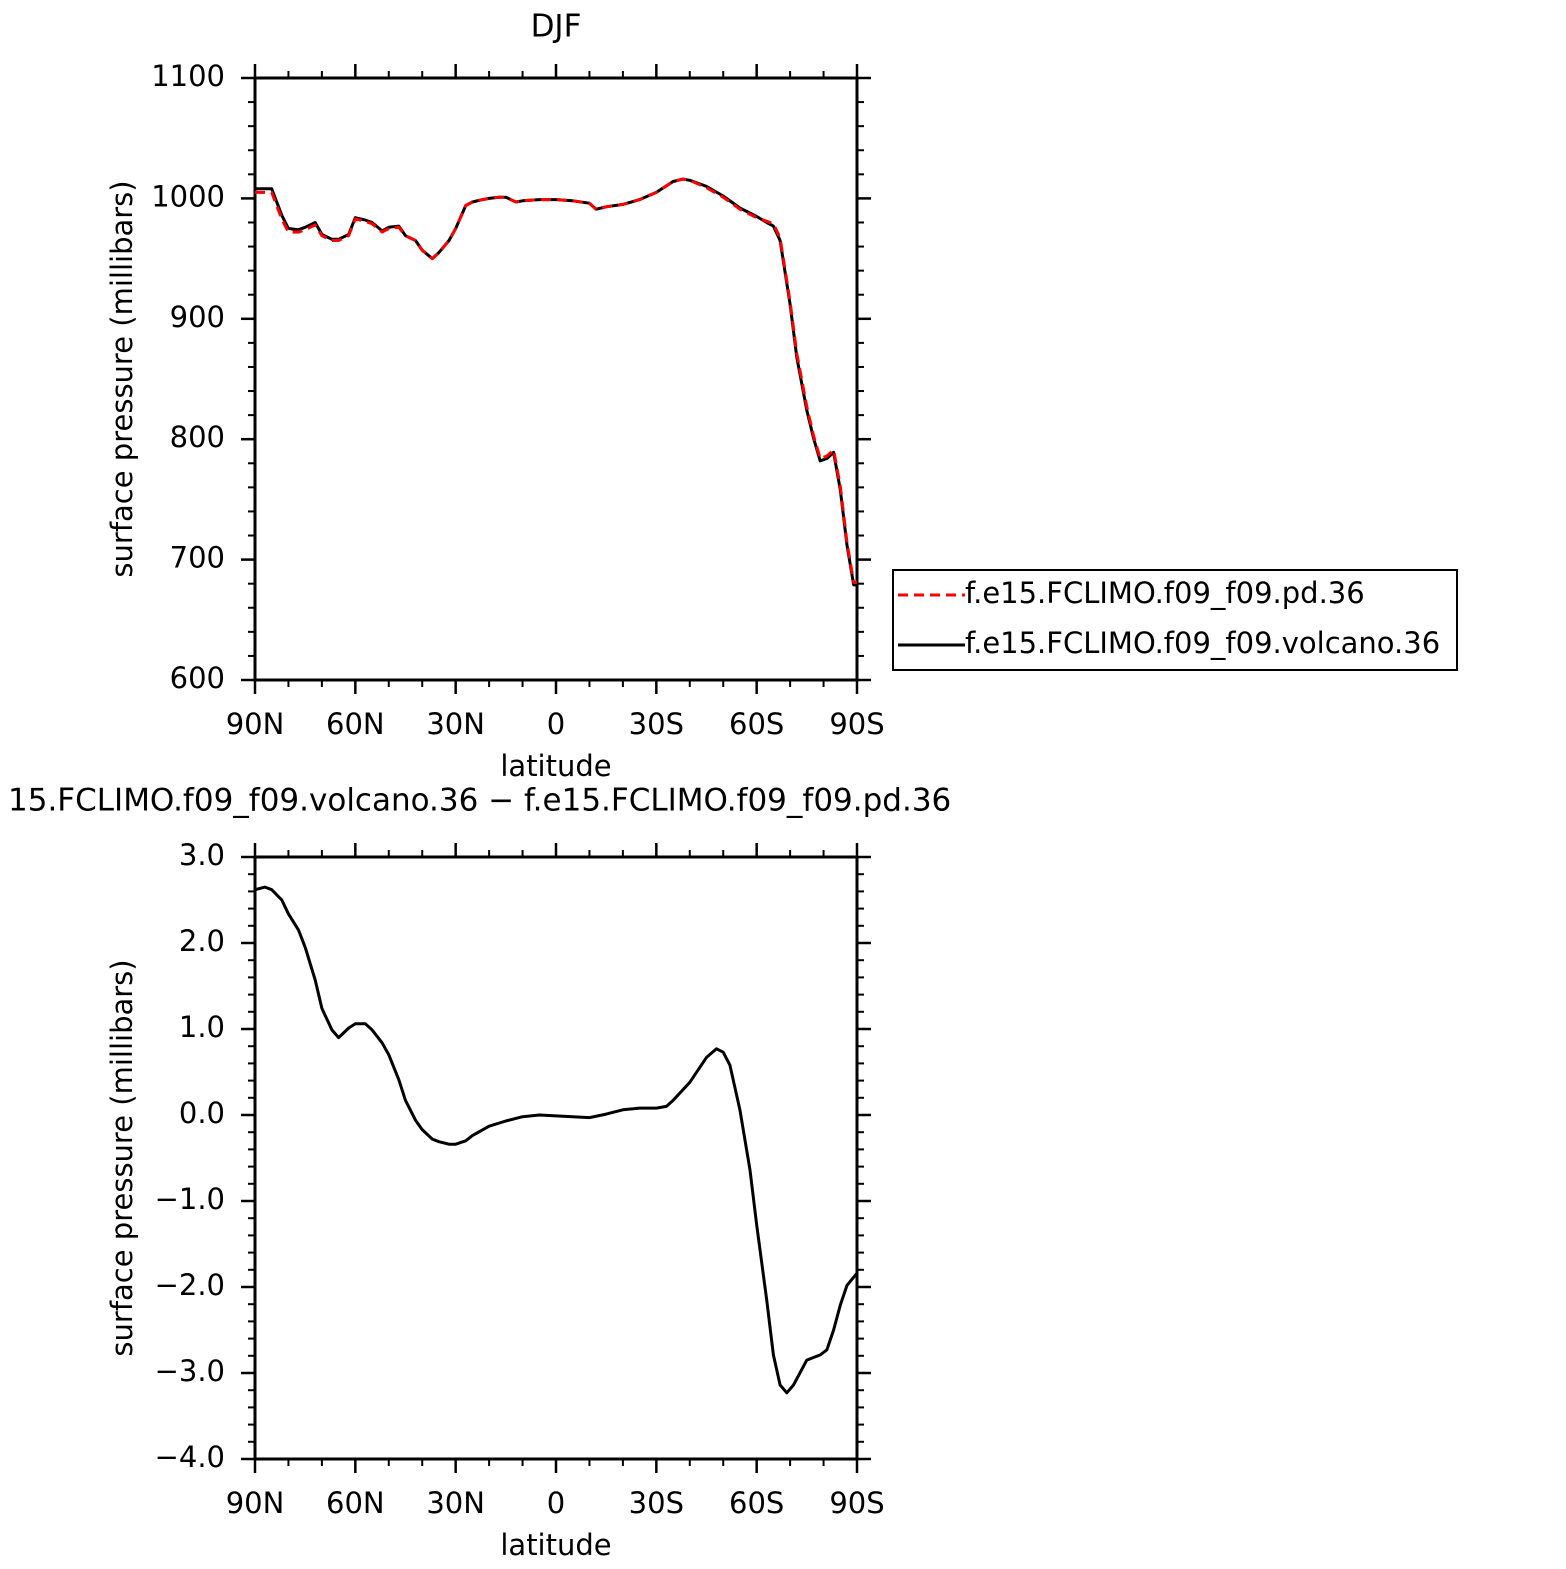 The image size is (1566, 1569). What do you see at coordinates (190, 1457) in the screenshot?
I see `y-tick-label: −4.0` at bounding box center [190, 1457].